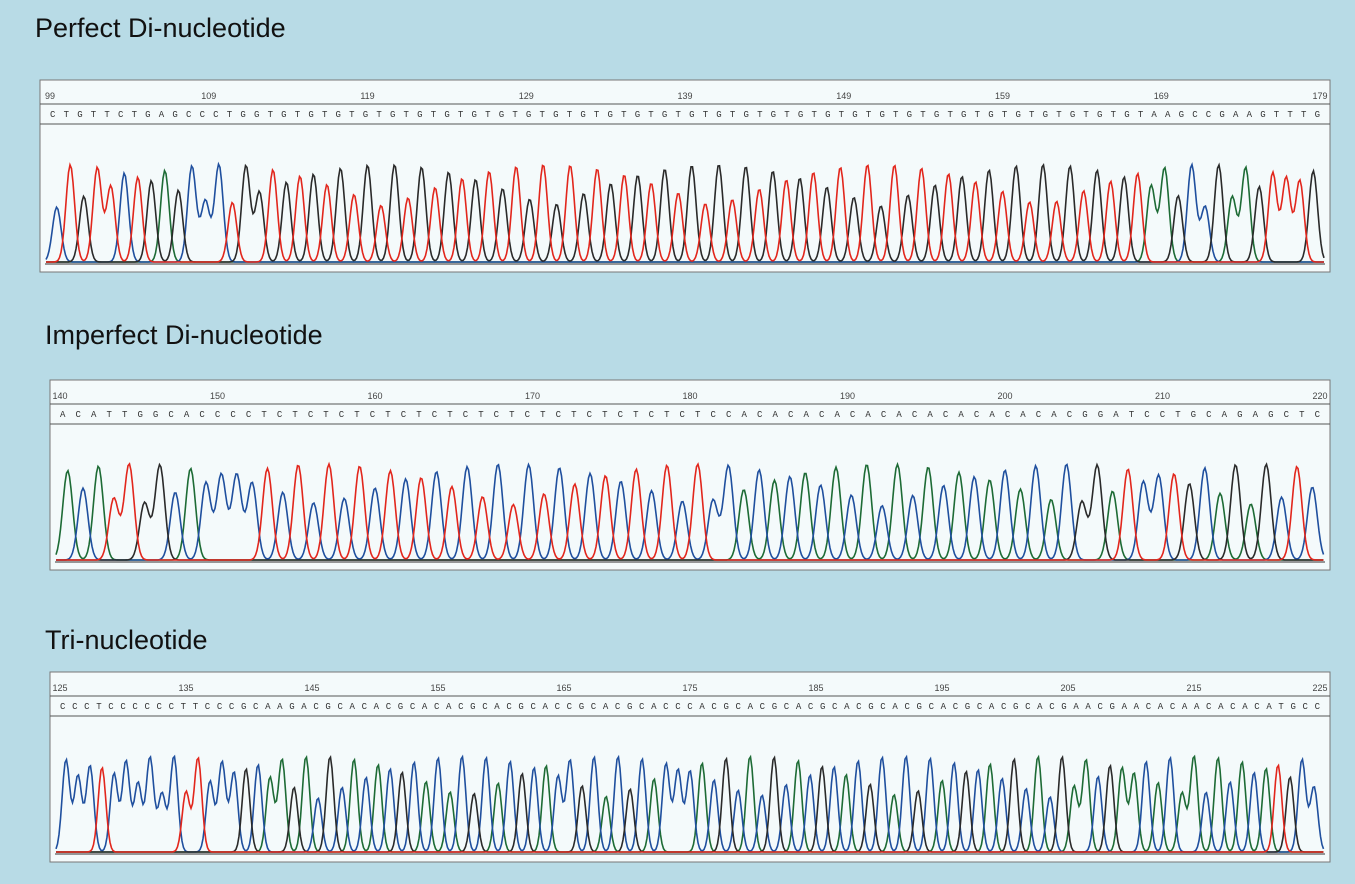 The height and width of the screenshot is (884, 1355). Describe the element at coordinates (1002, 96) in the screenshot. I see `position-label: 159` at that location.